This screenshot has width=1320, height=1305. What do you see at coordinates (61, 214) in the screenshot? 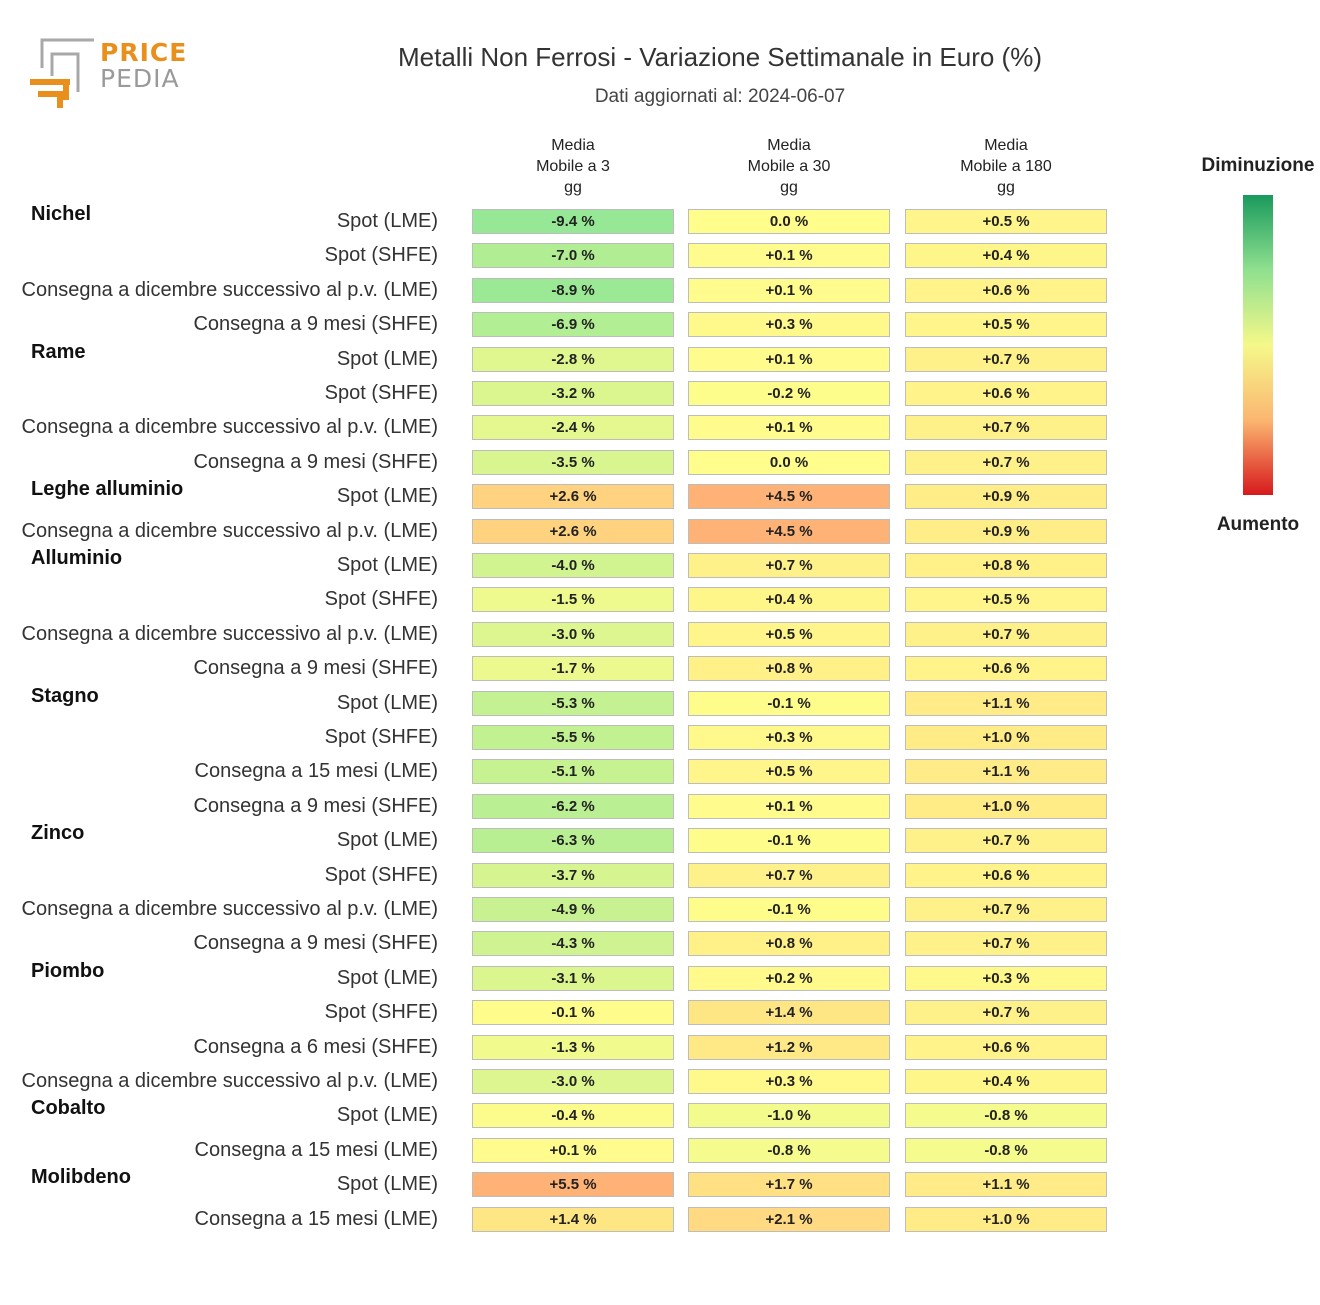
I see `group-label: Nichel` at bounding box center [61, 214].